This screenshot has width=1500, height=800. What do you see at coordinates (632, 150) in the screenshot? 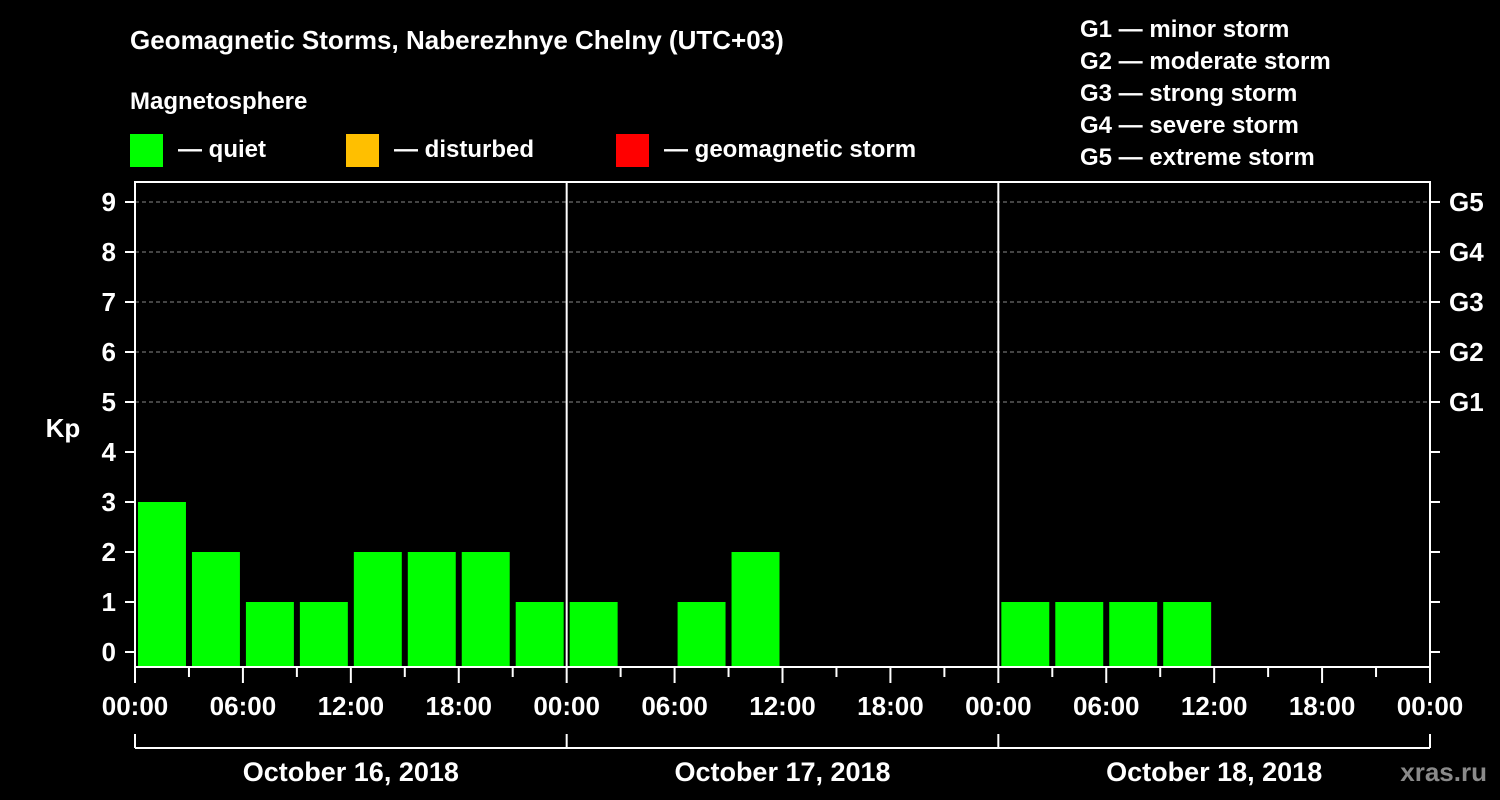
I see `legend-swatch-storm` at bounding box center [632, 150].